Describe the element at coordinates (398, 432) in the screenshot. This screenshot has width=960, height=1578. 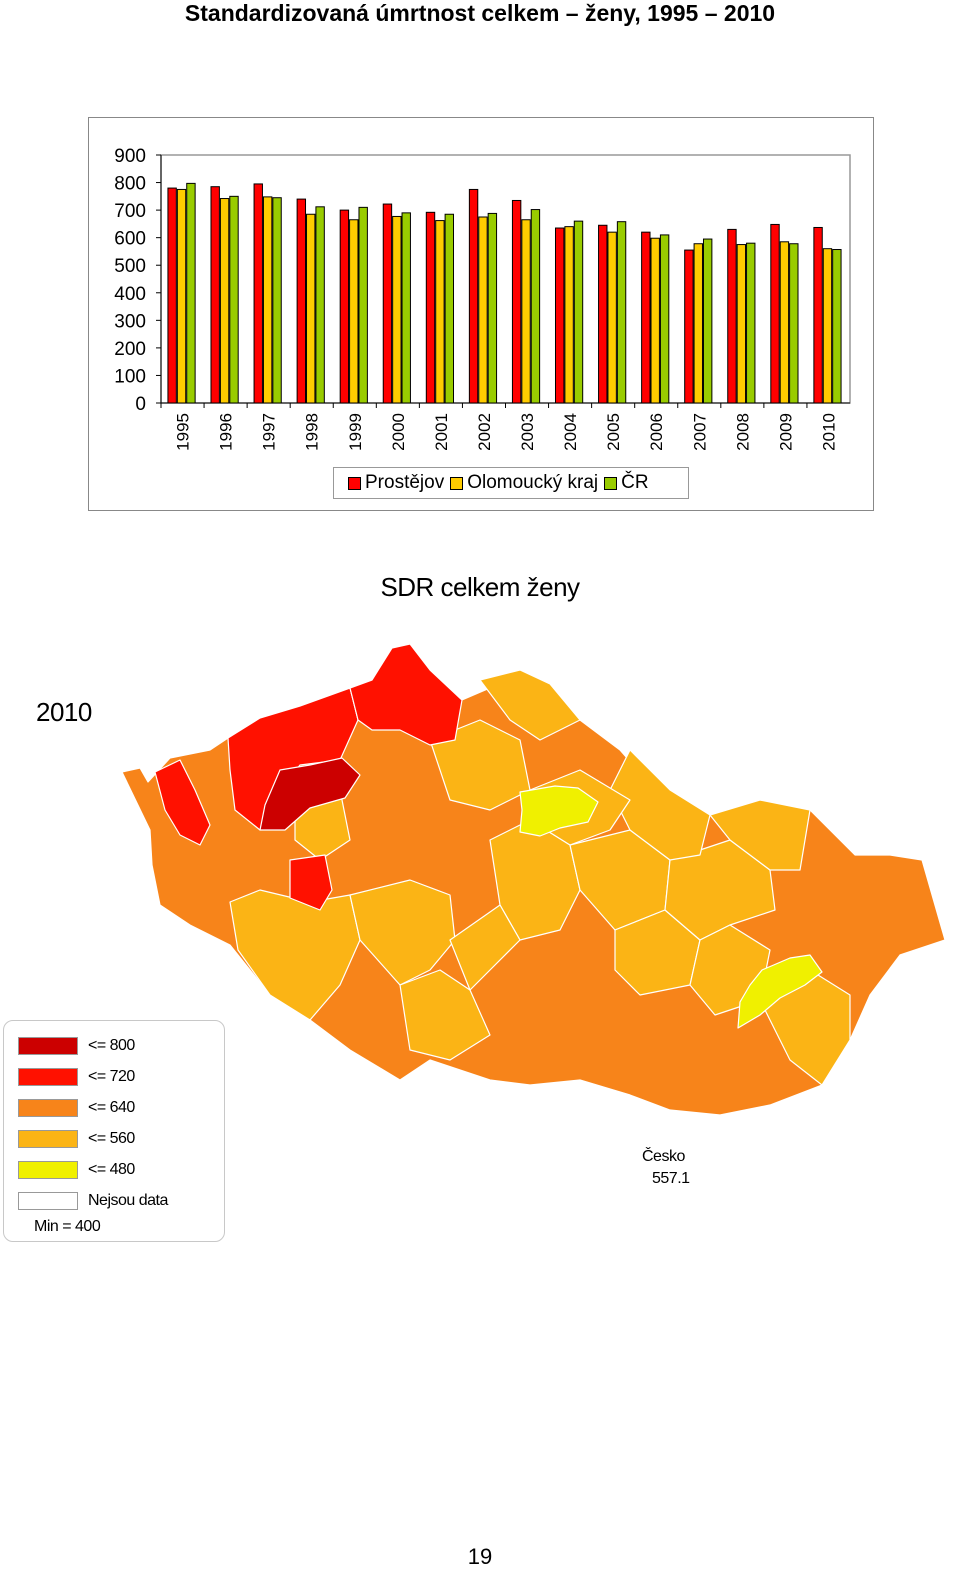
I see `x-tick-label: 2000` at that location.